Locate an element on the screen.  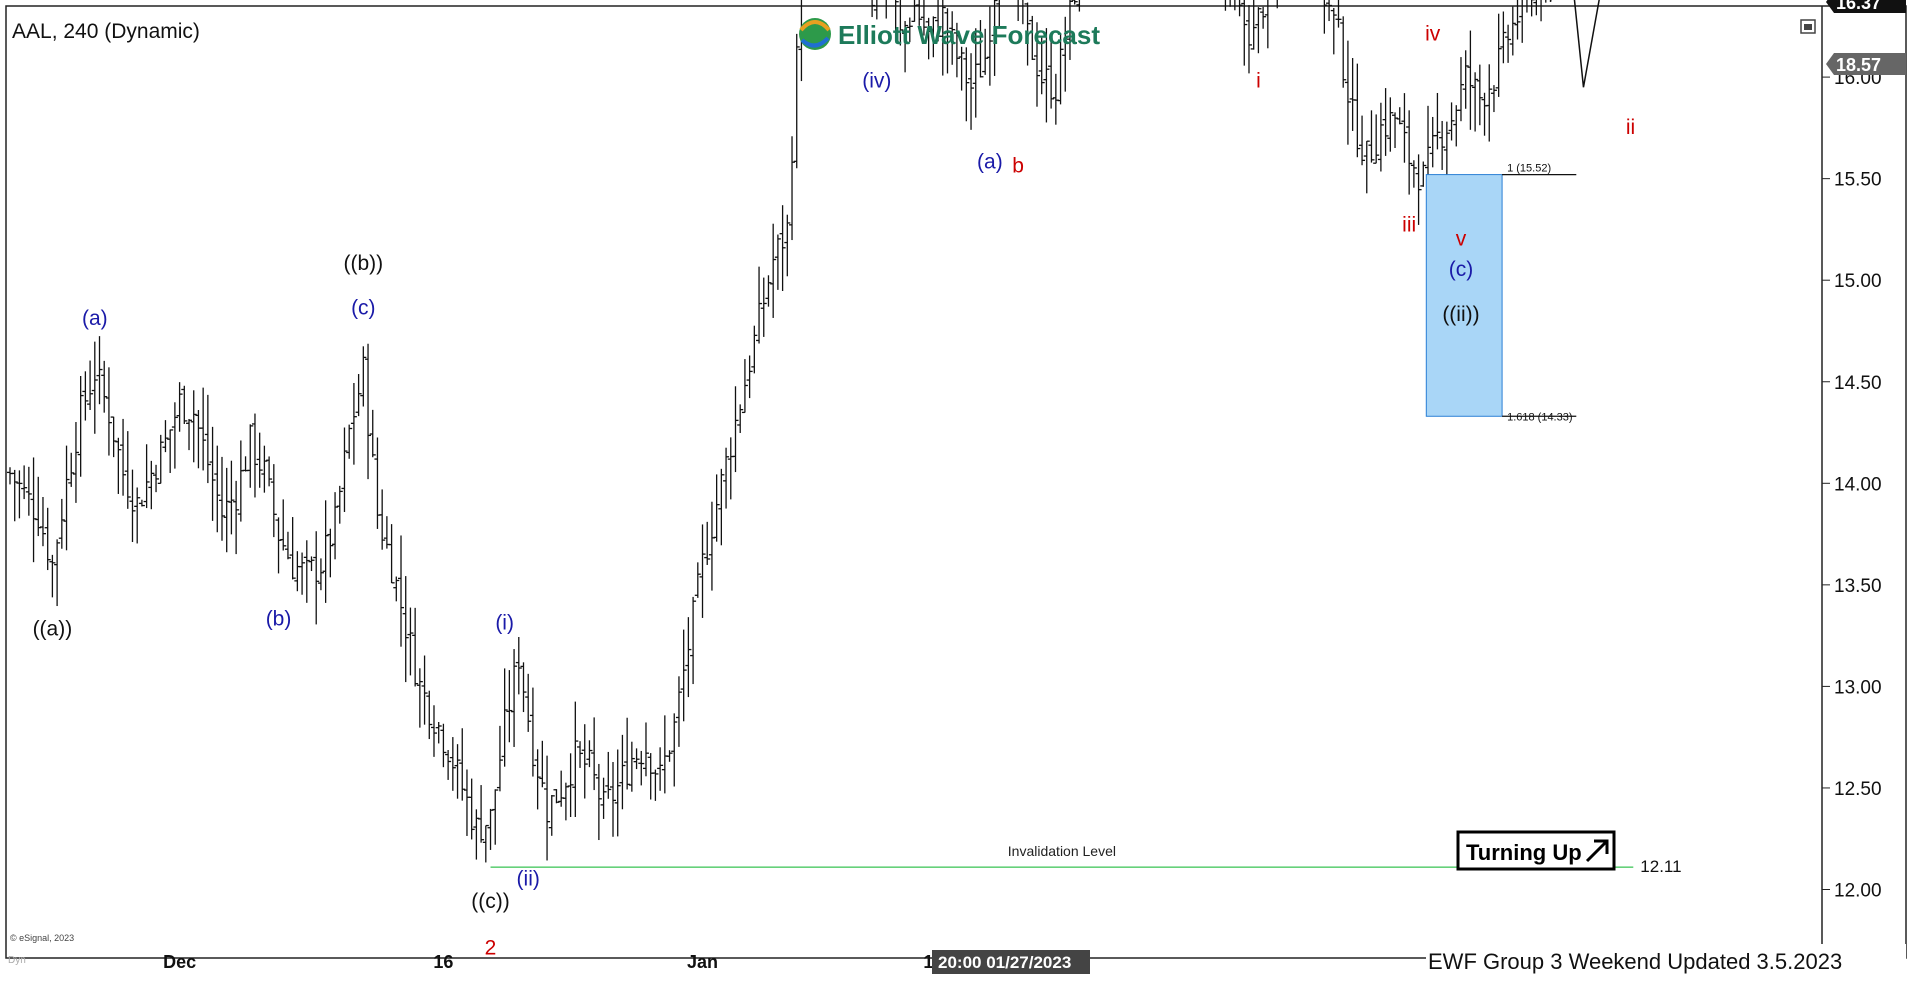
y-tick-label: 13.50 is located at coordinates (1858, 586).